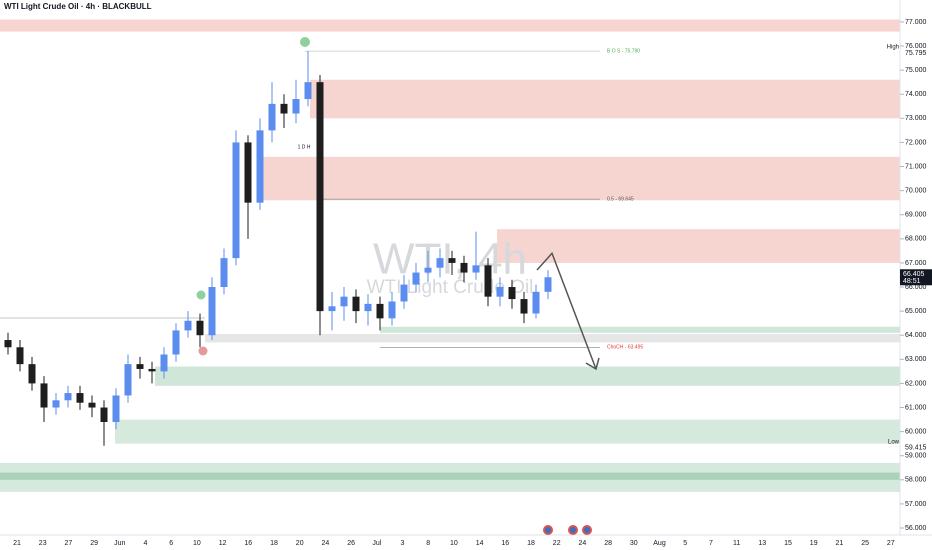 The width and height of the screenshot is (932, 550). What do you see at coordinates (916, 190) in the screenshot?
I see `y-tick-label: 70.000` at bounding box center [916, 190].